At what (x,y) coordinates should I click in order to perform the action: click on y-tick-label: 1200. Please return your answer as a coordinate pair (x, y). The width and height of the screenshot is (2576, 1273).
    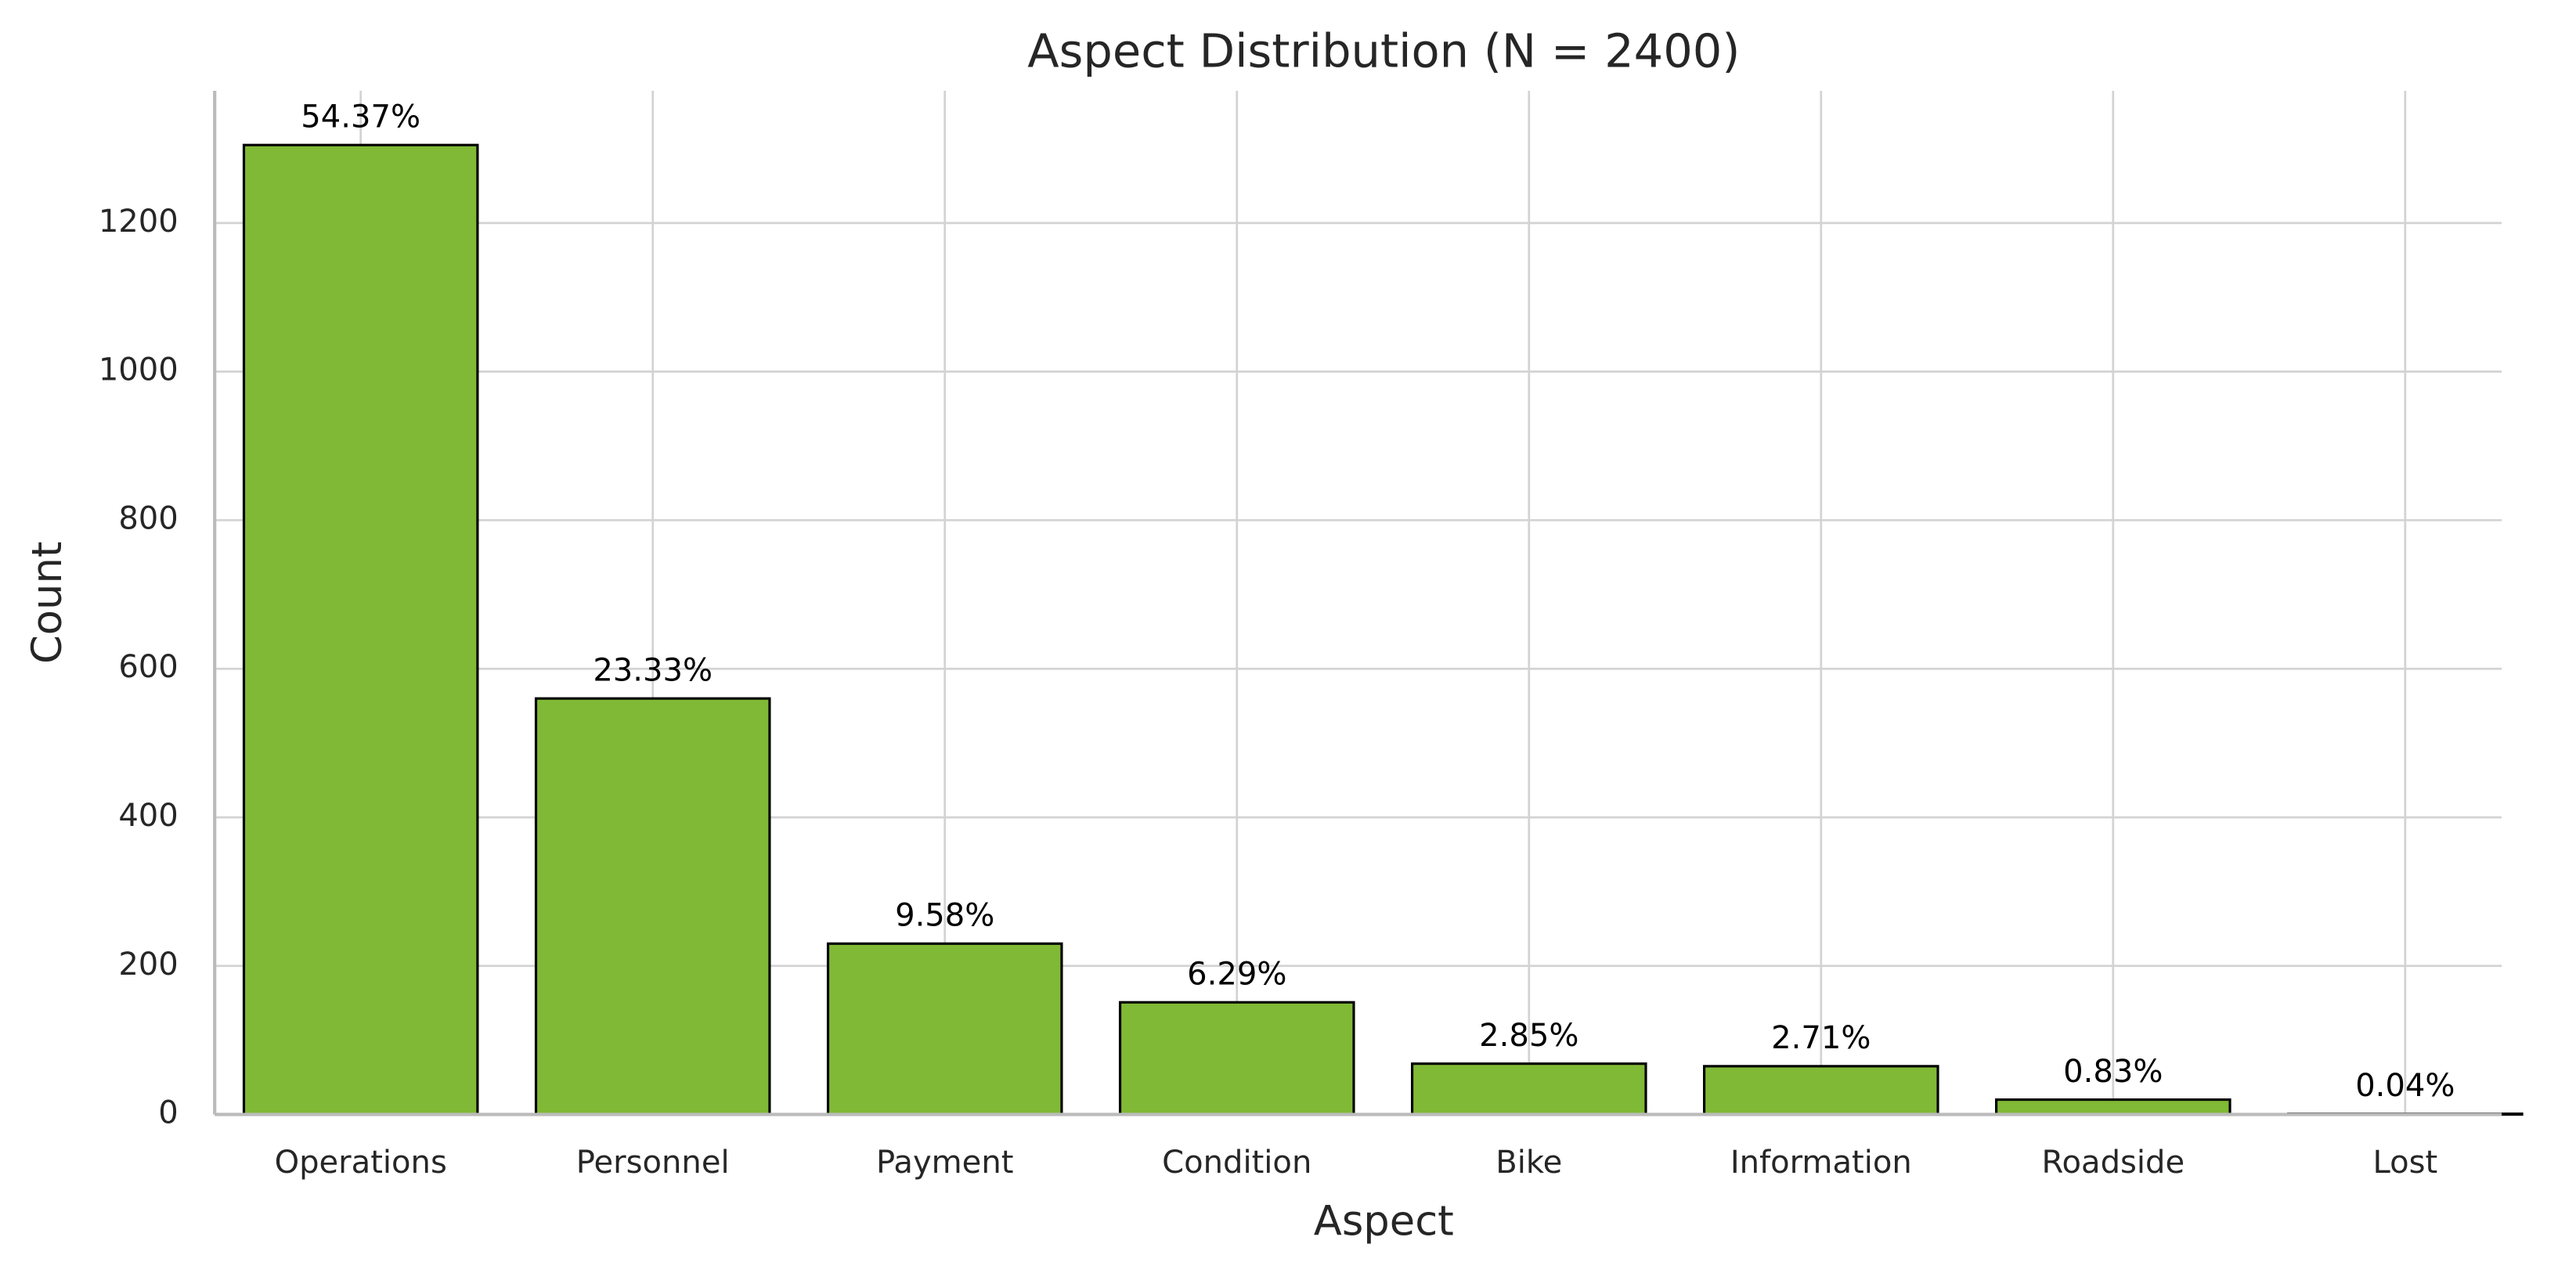
    Looking at the image, I should click on (139, 222).